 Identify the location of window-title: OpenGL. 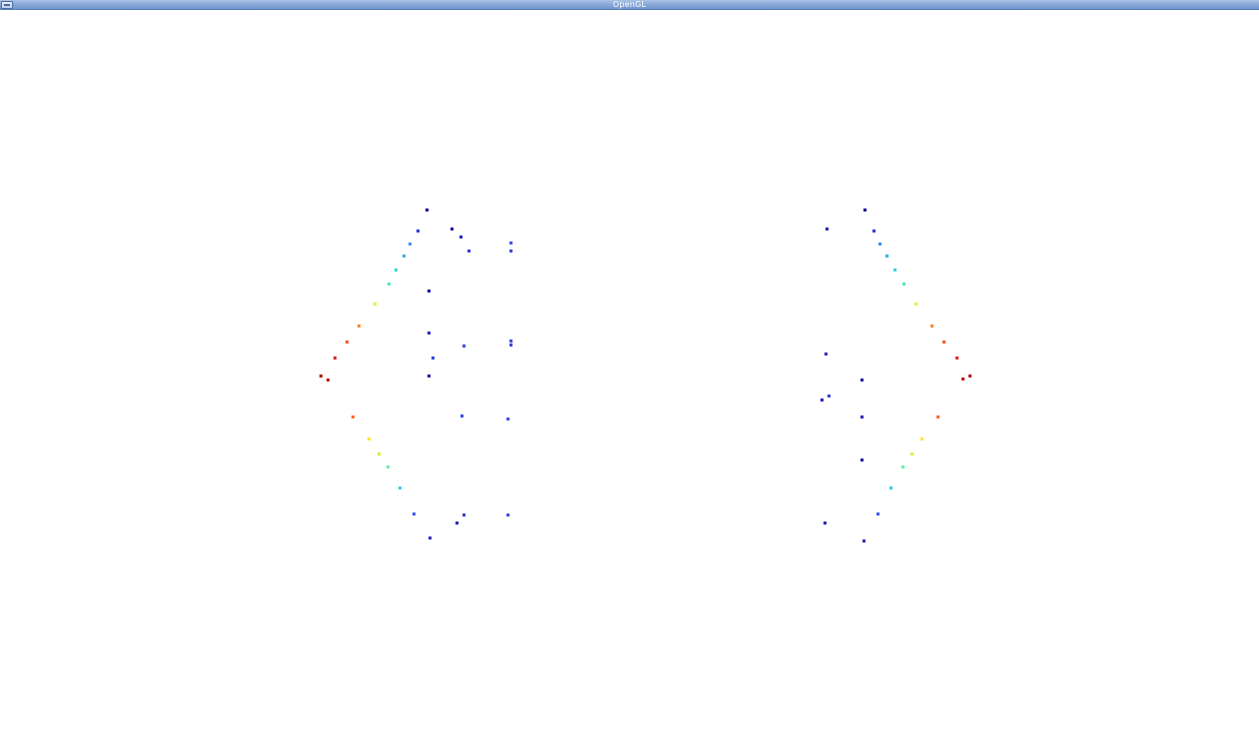
(629, 4).